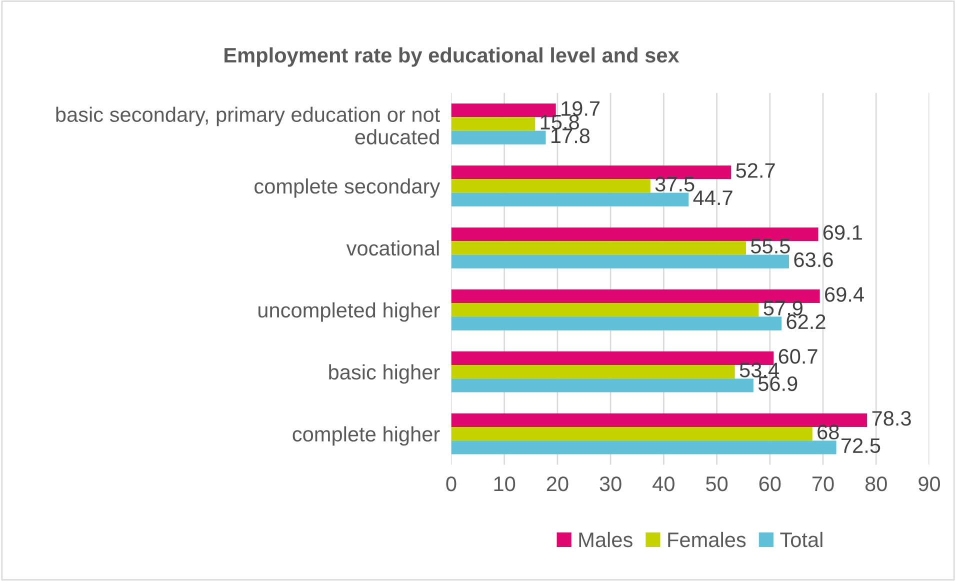 This screenshot has width=956, height=581. What do you see at coordinates (801, 540) in the screenshot?
I see `legend-label: Total` at bounding box center [801, 540].